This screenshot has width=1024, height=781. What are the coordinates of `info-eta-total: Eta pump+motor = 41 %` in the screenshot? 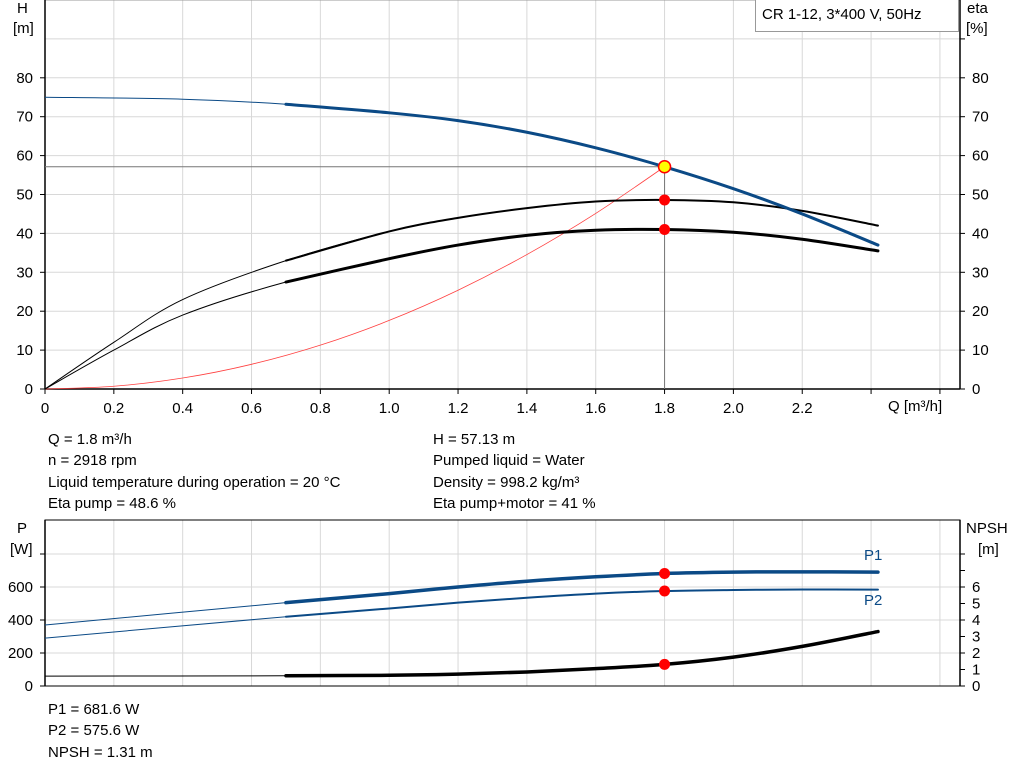 It's located at (514, 503).